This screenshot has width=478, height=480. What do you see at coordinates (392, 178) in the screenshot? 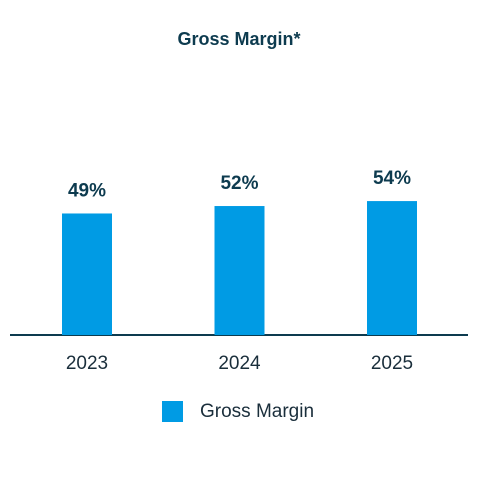
I see `data-label: 54%` at bounding box center [392, 178].